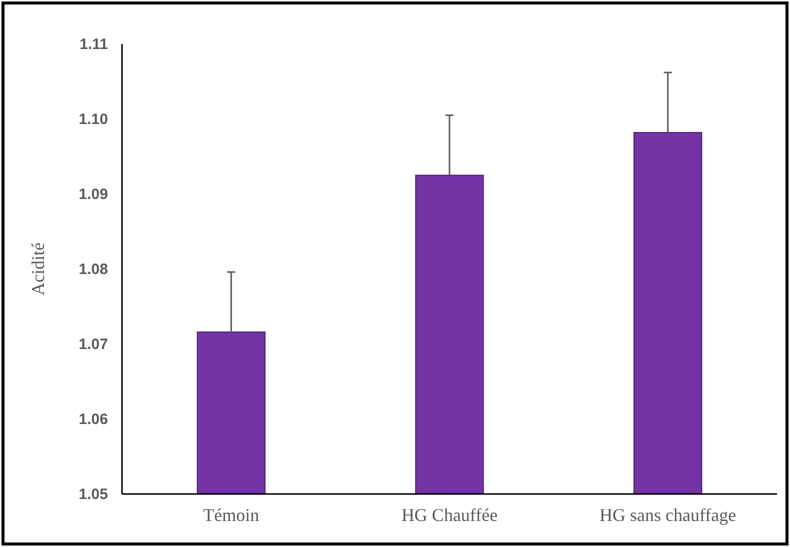 Image resolution: width=790 pixels, height=547 pixels. Describe the element at coordinates (93, 119) in the screenshot. I see `y-tick-label: 1.10` at that location.